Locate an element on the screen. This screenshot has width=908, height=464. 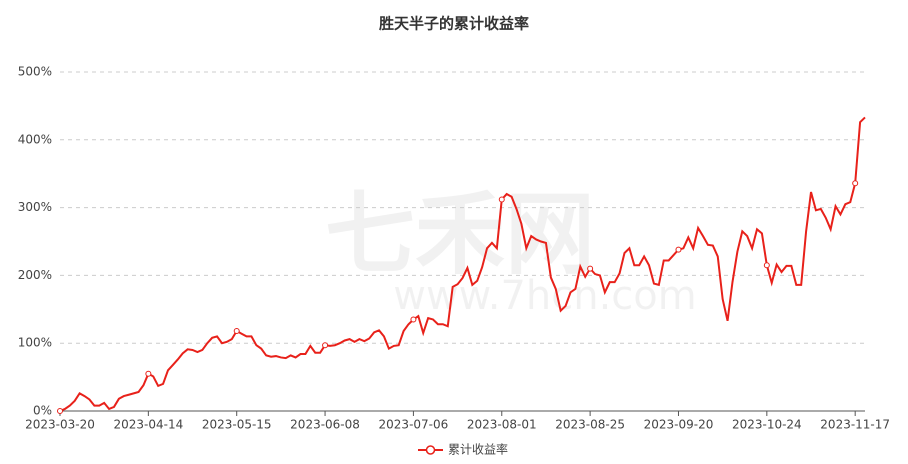
y-tick-label: 100% is located at coordinates (35, 343).